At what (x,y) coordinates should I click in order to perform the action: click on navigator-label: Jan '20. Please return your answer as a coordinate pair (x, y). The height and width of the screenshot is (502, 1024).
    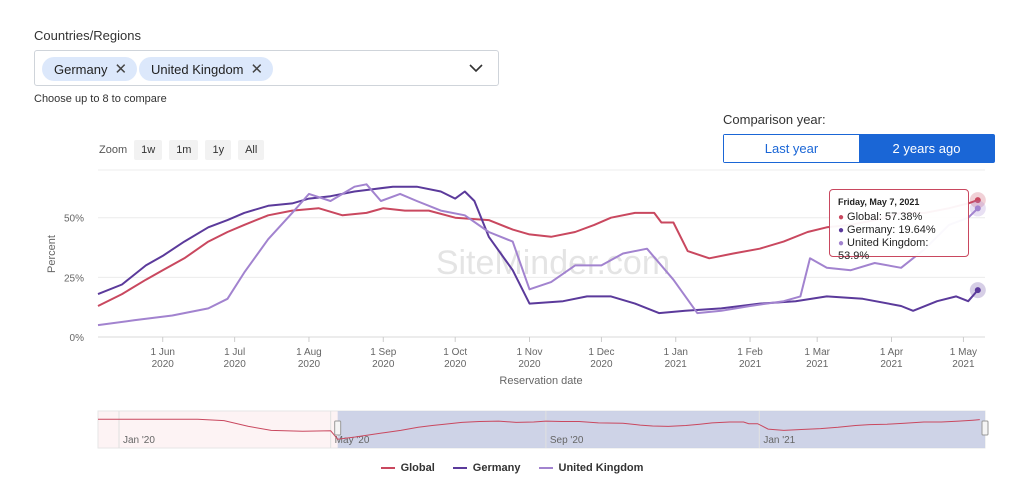
    Looking at the image, I should click on (139, 440).